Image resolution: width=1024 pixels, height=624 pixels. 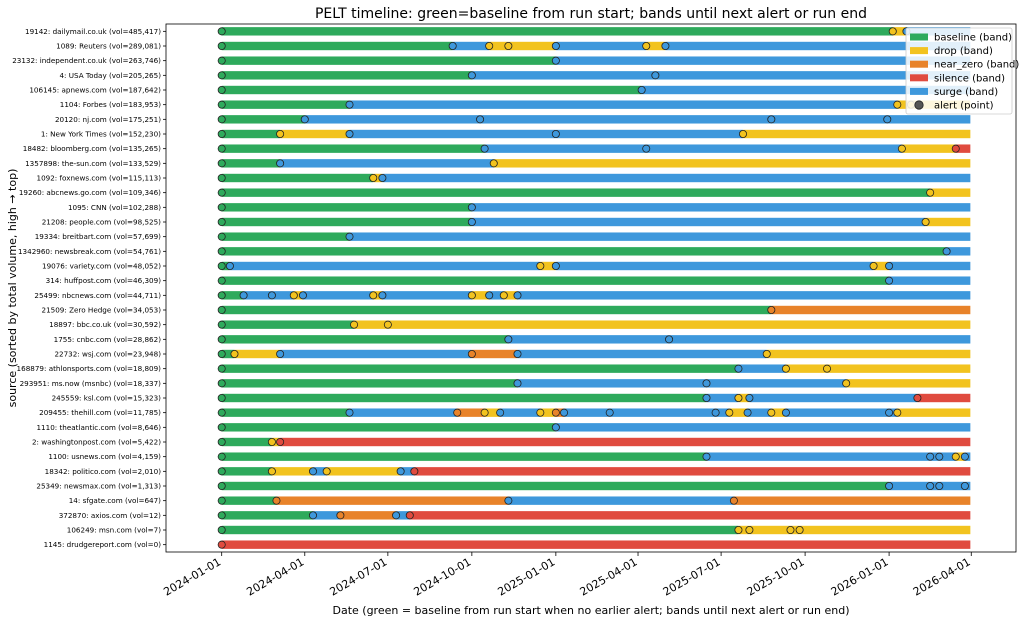 I want to click on y-tick-label-29: 1100: usnews.com (vol=4,159), so click(x=104, y=456).